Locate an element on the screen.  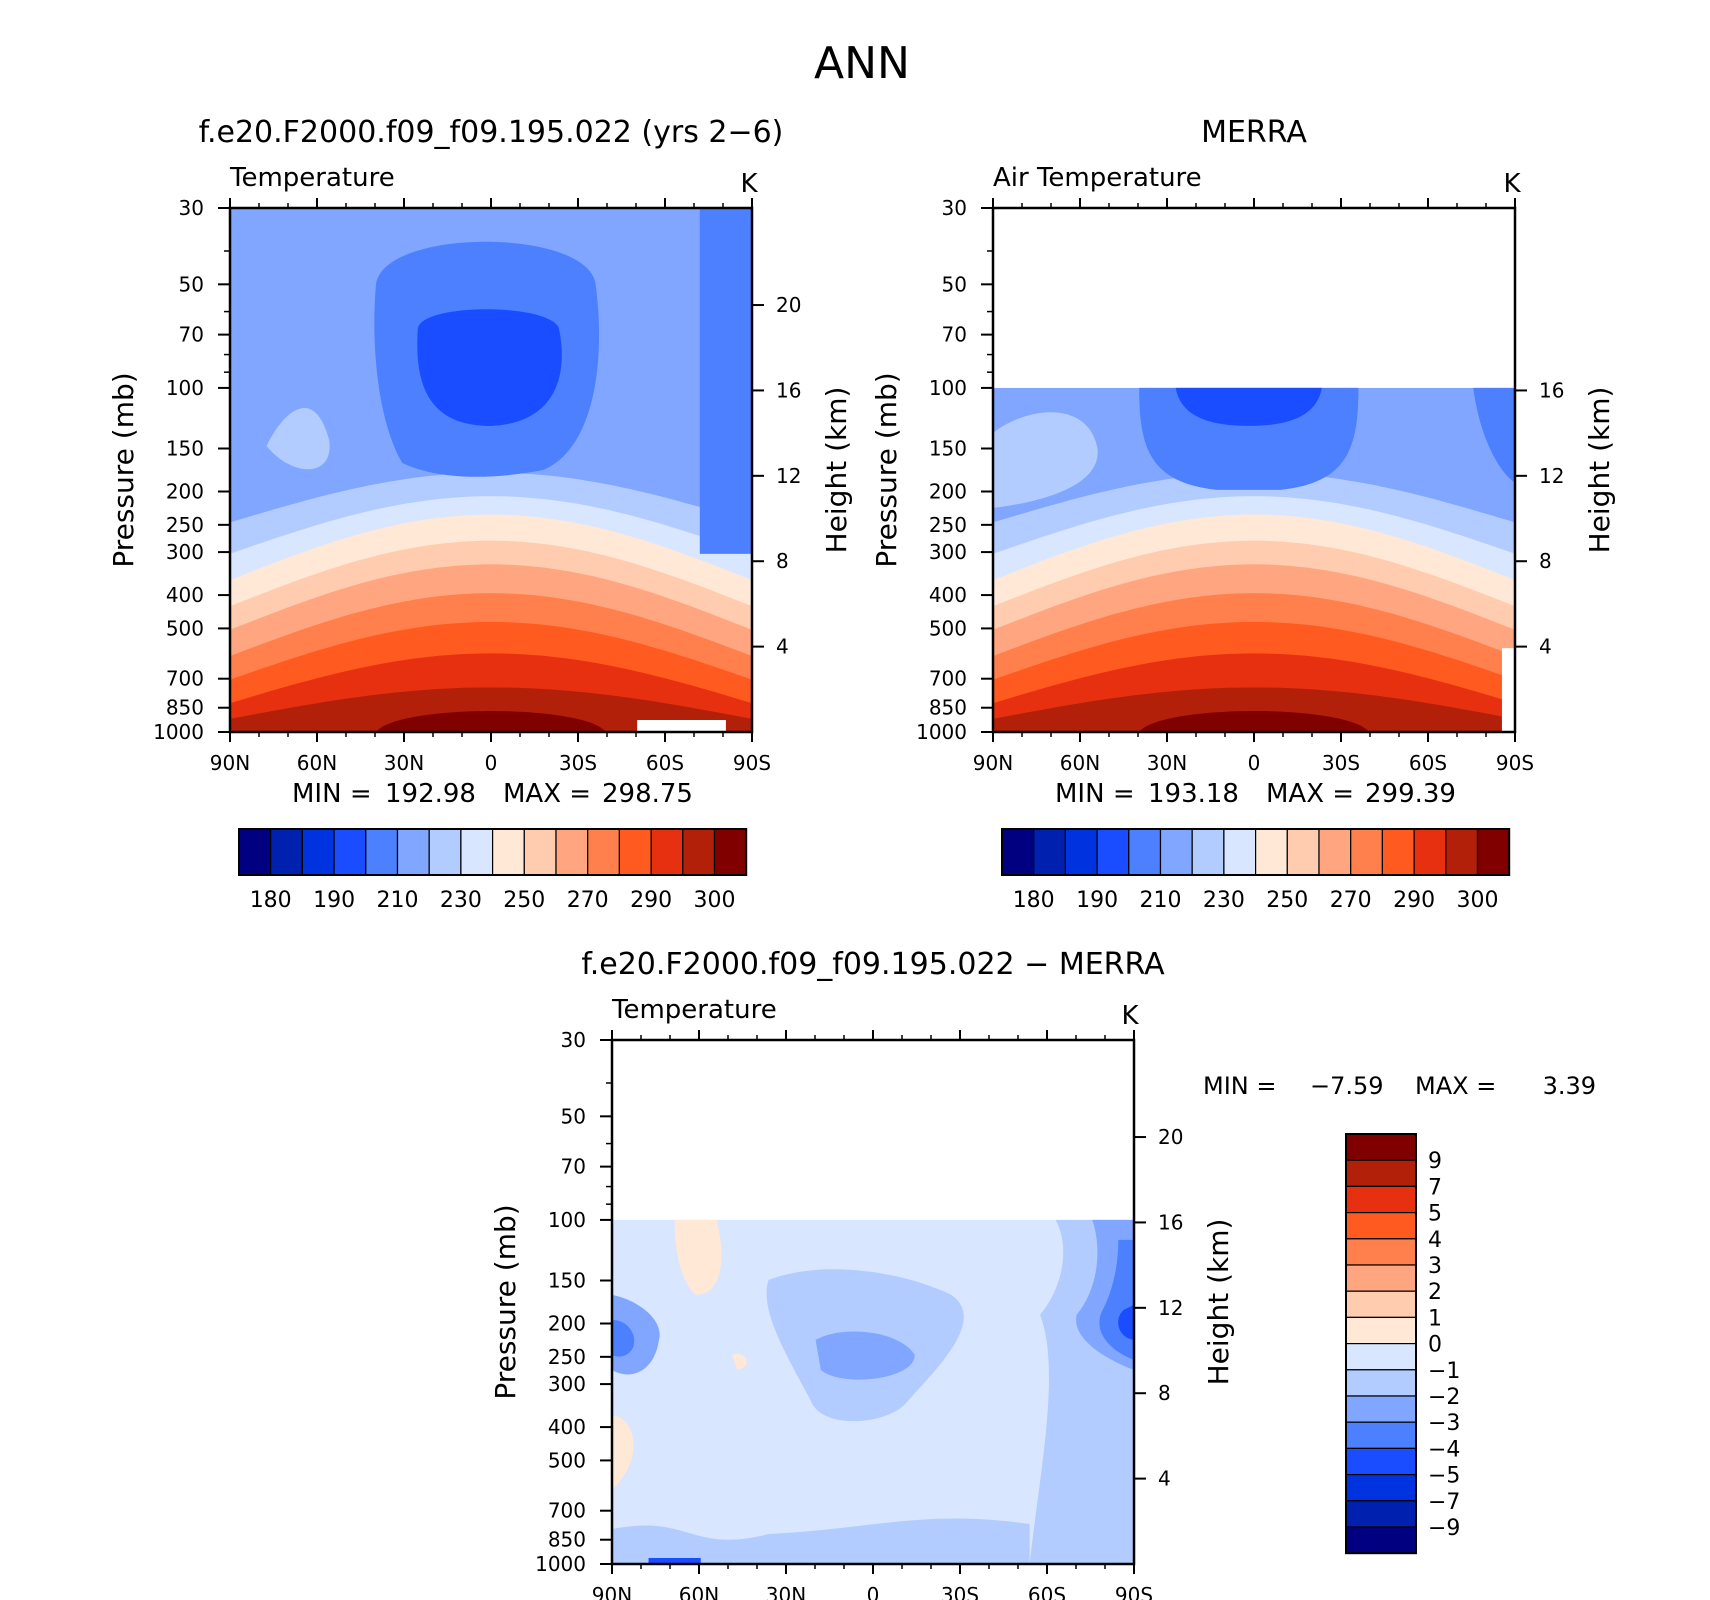
max-value: 299.39 is located at coordinates (1410, 794).